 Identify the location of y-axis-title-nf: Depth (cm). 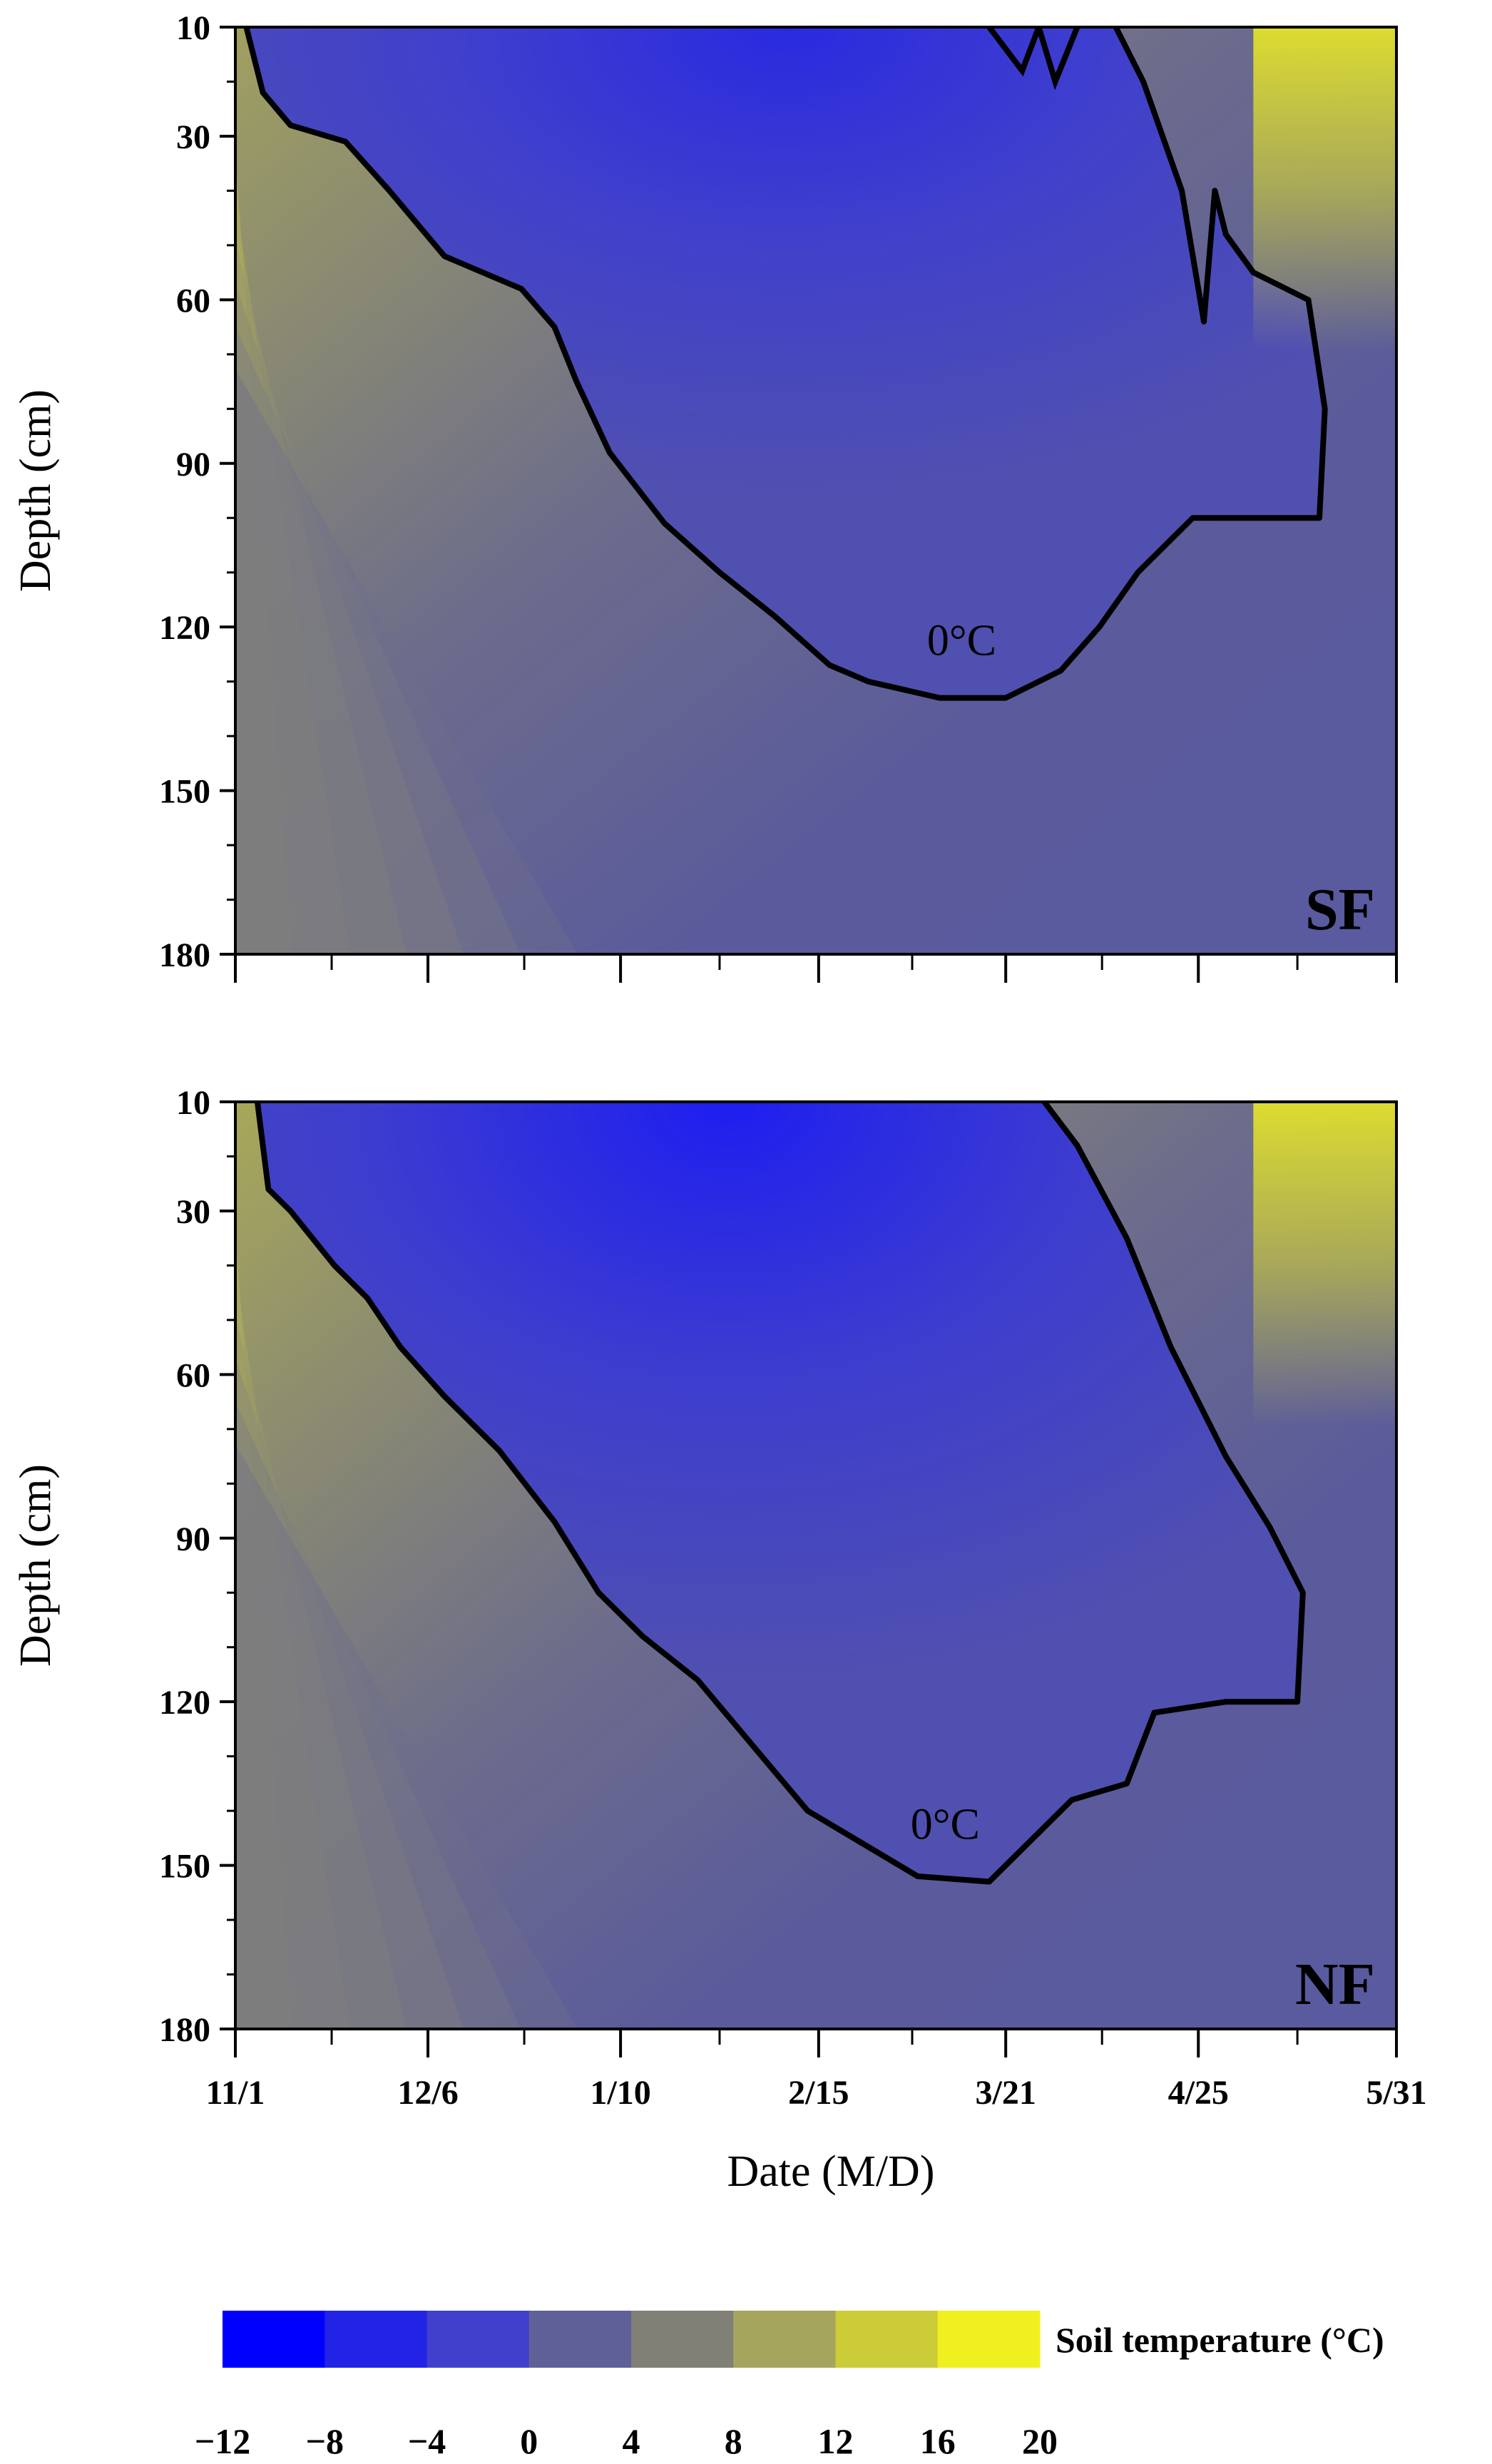
(35, 1565).